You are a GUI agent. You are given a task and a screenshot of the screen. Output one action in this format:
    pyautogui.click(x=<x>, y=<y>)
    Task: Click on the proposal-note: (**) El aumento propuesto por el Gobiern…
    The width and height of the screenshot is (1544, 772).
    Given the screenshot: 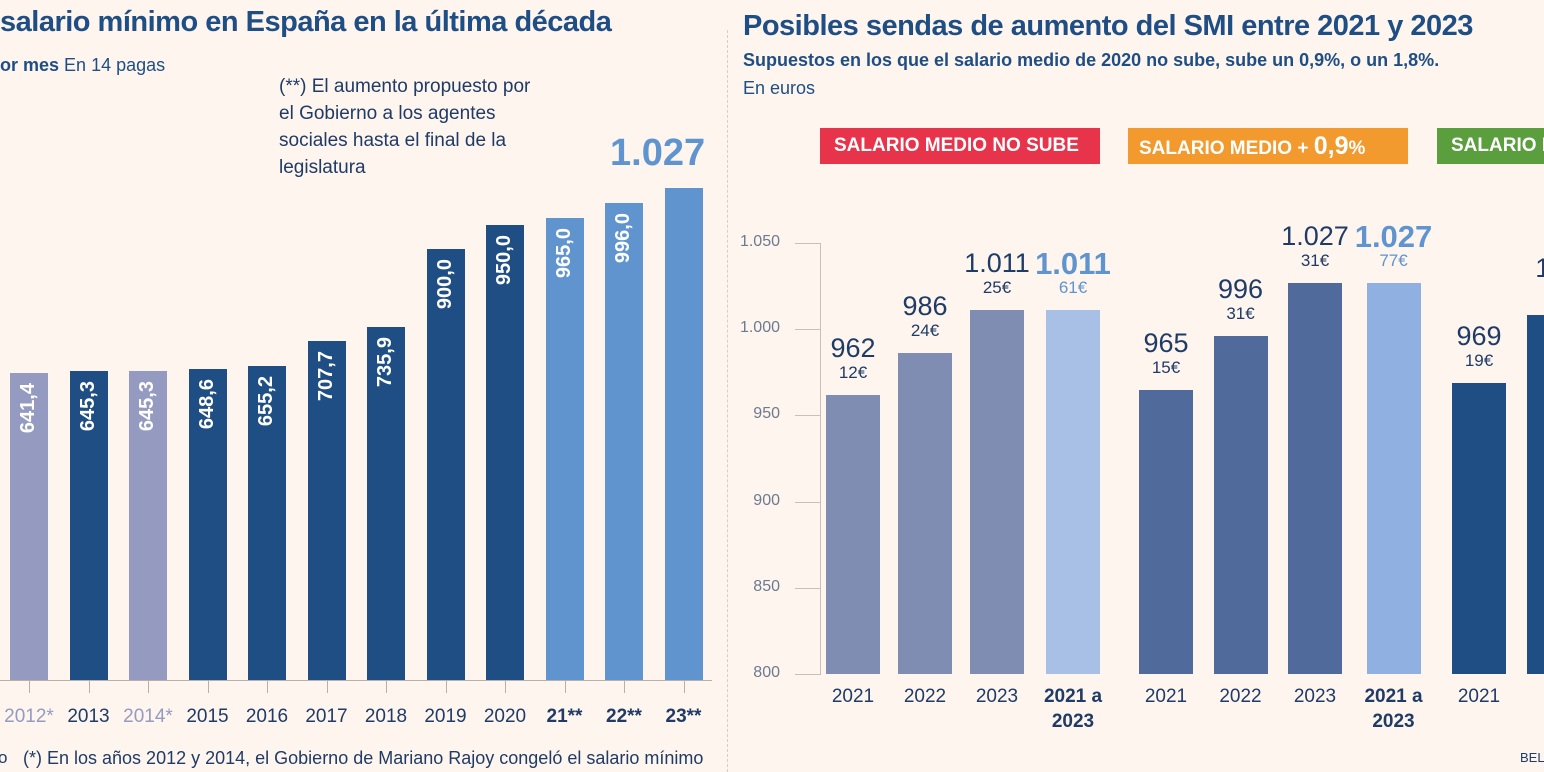 What is the action you would take?
    pyautogui.click(x=405, y=127)
    